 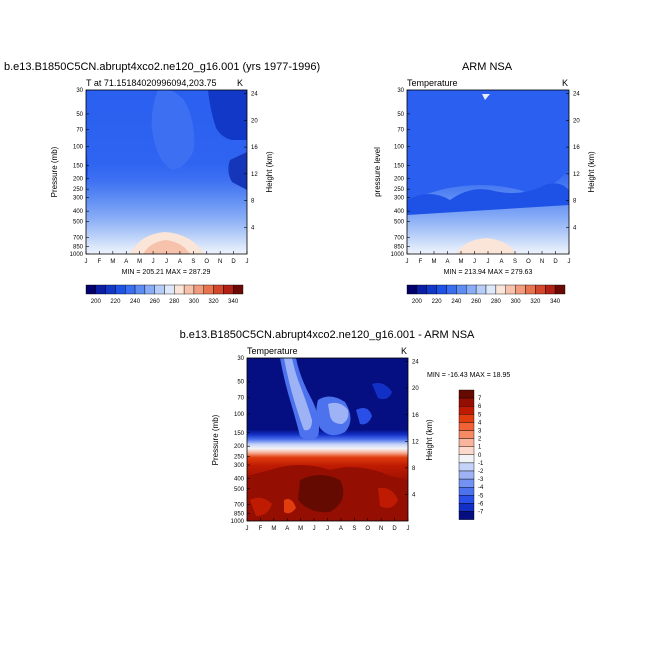 I want to click on y-tick-label: 850, so click(x=239, y=514).